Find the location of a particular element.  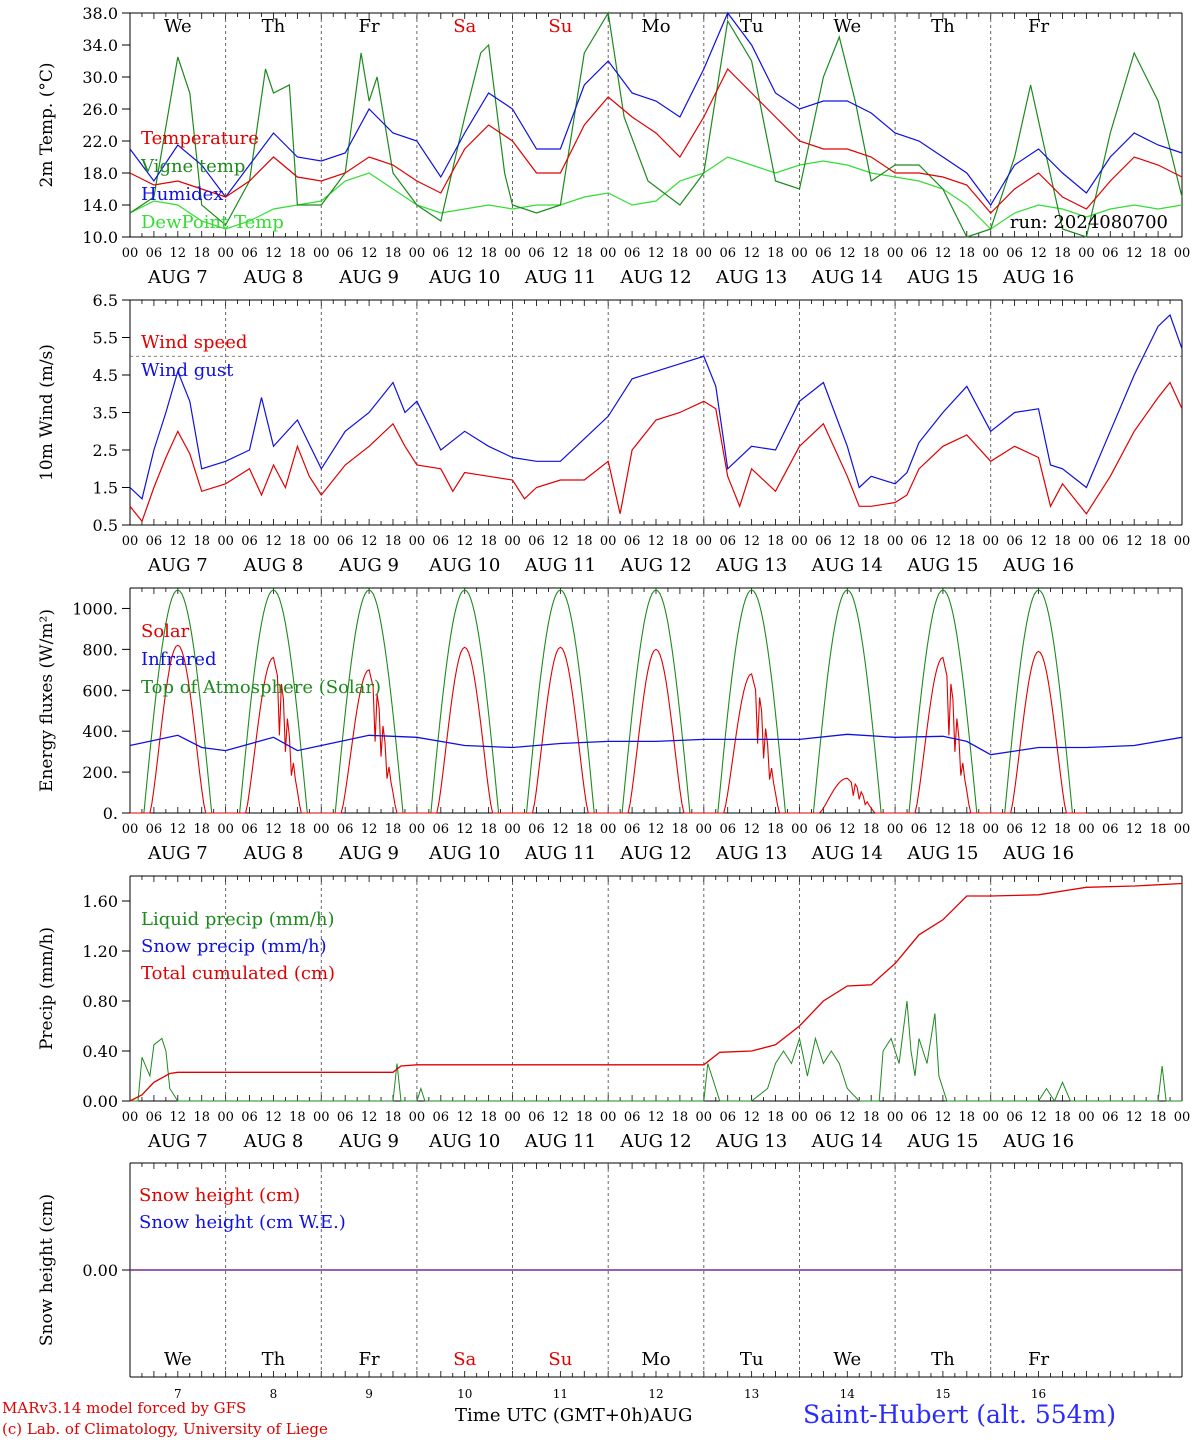

legend-entry: Temperature is located at coordinates (200, 138).